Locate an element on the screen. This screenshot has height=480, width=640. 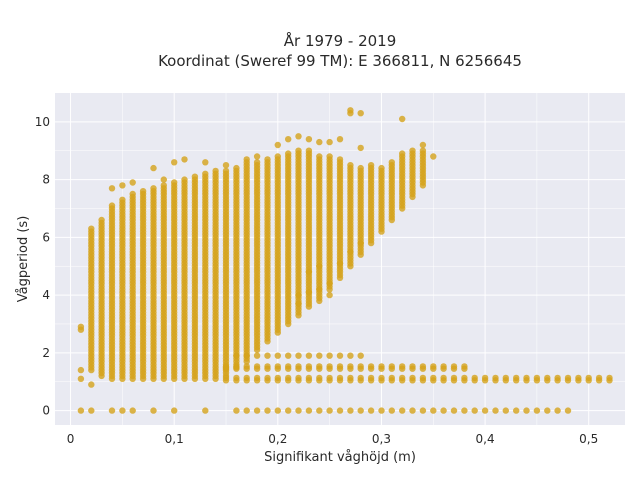
y-axis-title: Vågperiod (s) is located at coordinates (23, 259).